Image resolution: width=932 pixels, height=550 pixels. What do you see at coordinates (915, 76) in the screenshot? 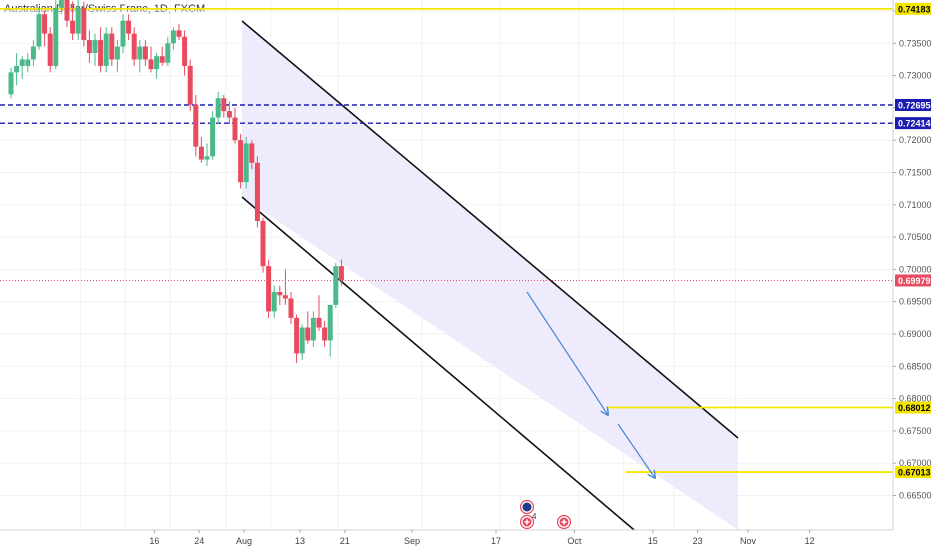
I see `y-tick-label: 0.73000` at bounding box center [915, 76].